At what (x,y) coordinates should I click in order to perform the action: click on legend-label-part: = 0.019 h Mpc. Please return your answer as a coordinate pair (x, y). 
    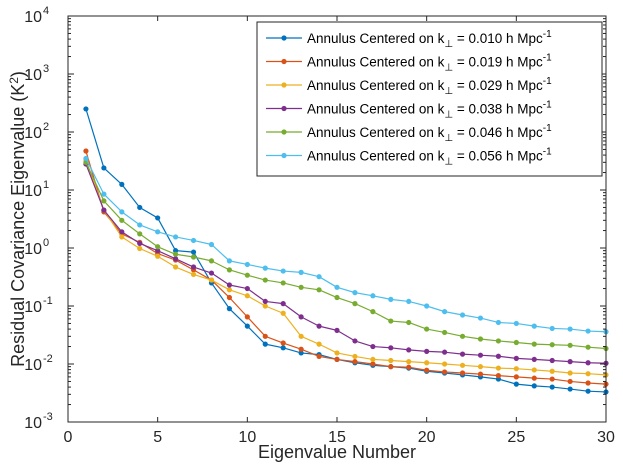
    Looking at the image, I should click on (498, 62).